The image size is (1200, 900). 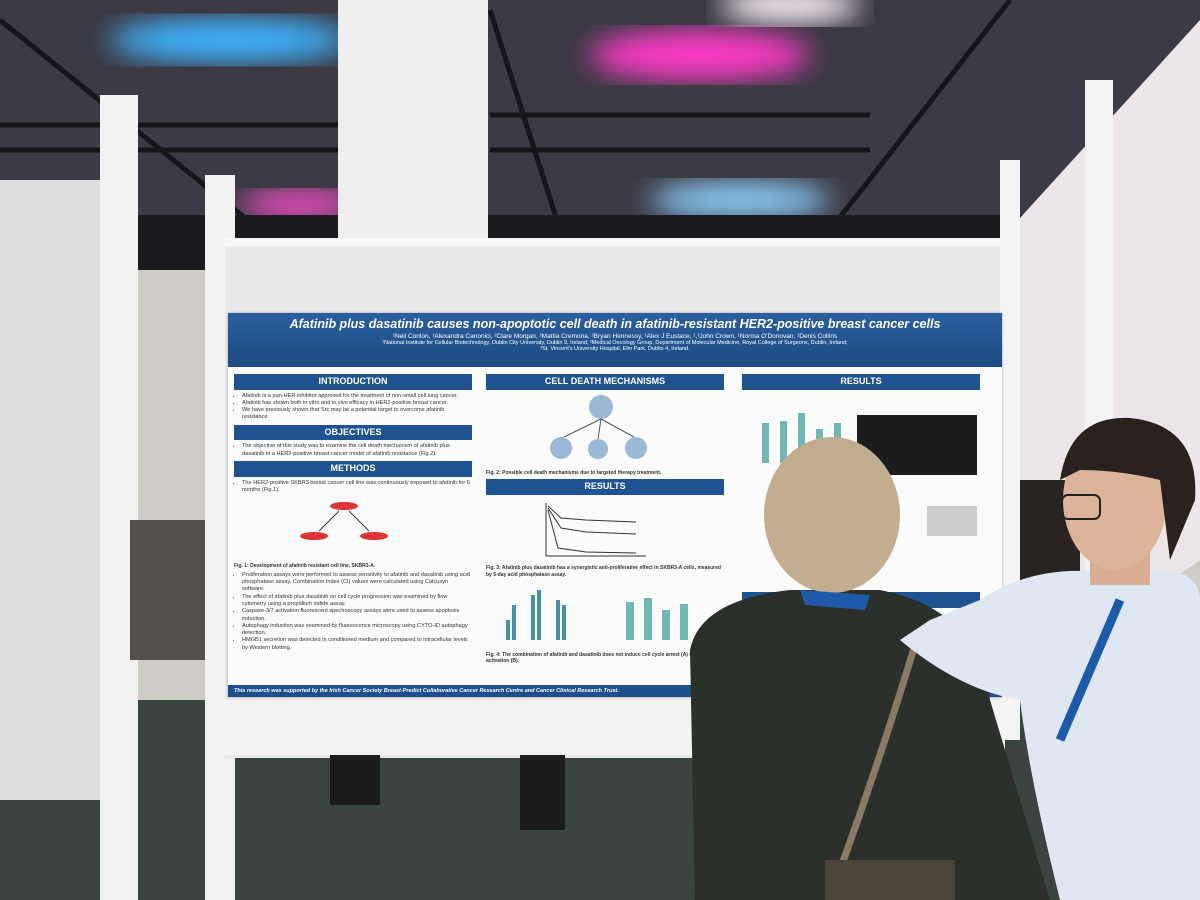 What do you see at coordinates (353, 382) in the screenshot?
I see `section-heading: INTRODUCTION` at bounding box center [353, 382].